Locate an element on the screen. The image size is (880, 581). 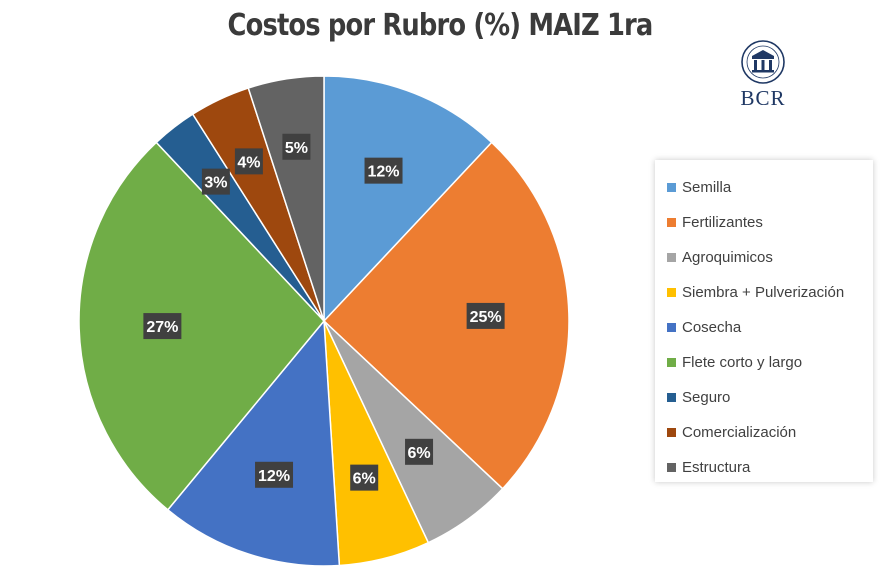
legend-label: Fertilizantes is located at coordinates (722, 222).